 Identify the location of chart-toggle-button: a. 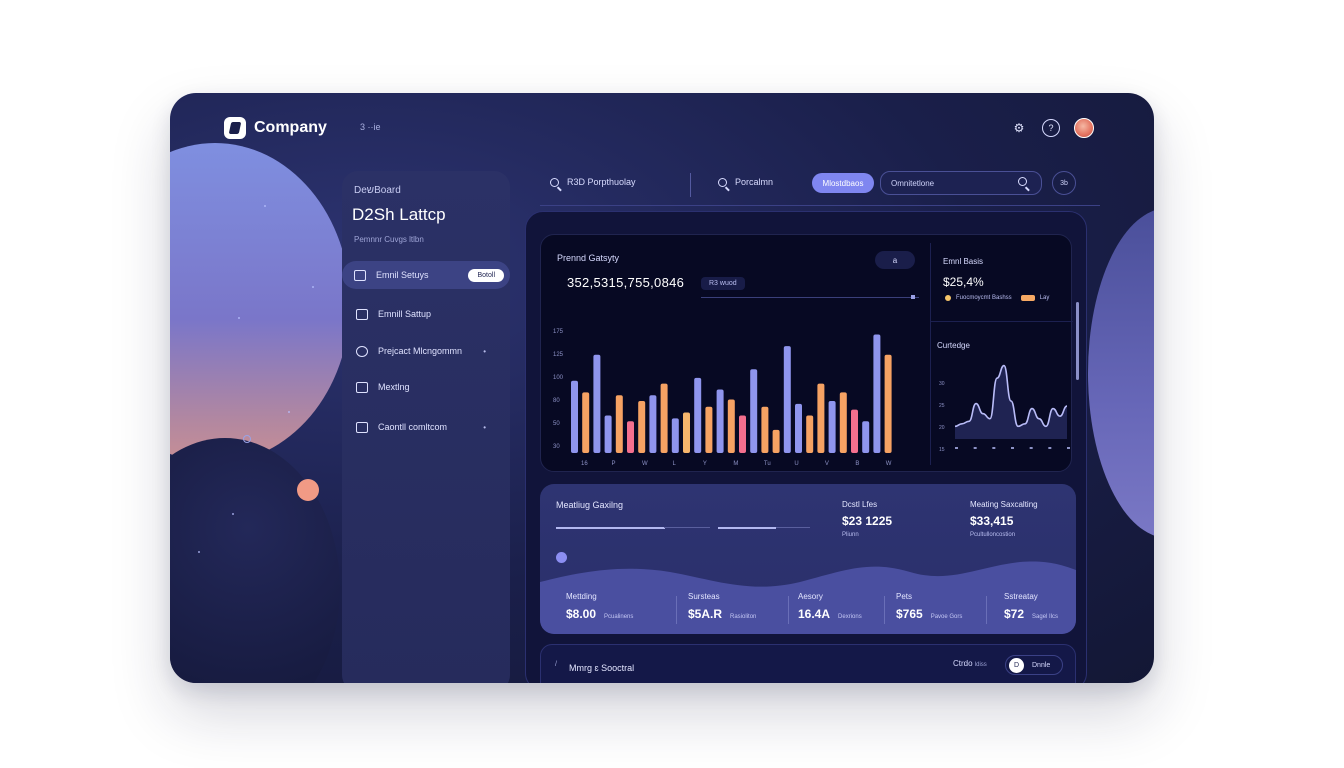
(895, 260).